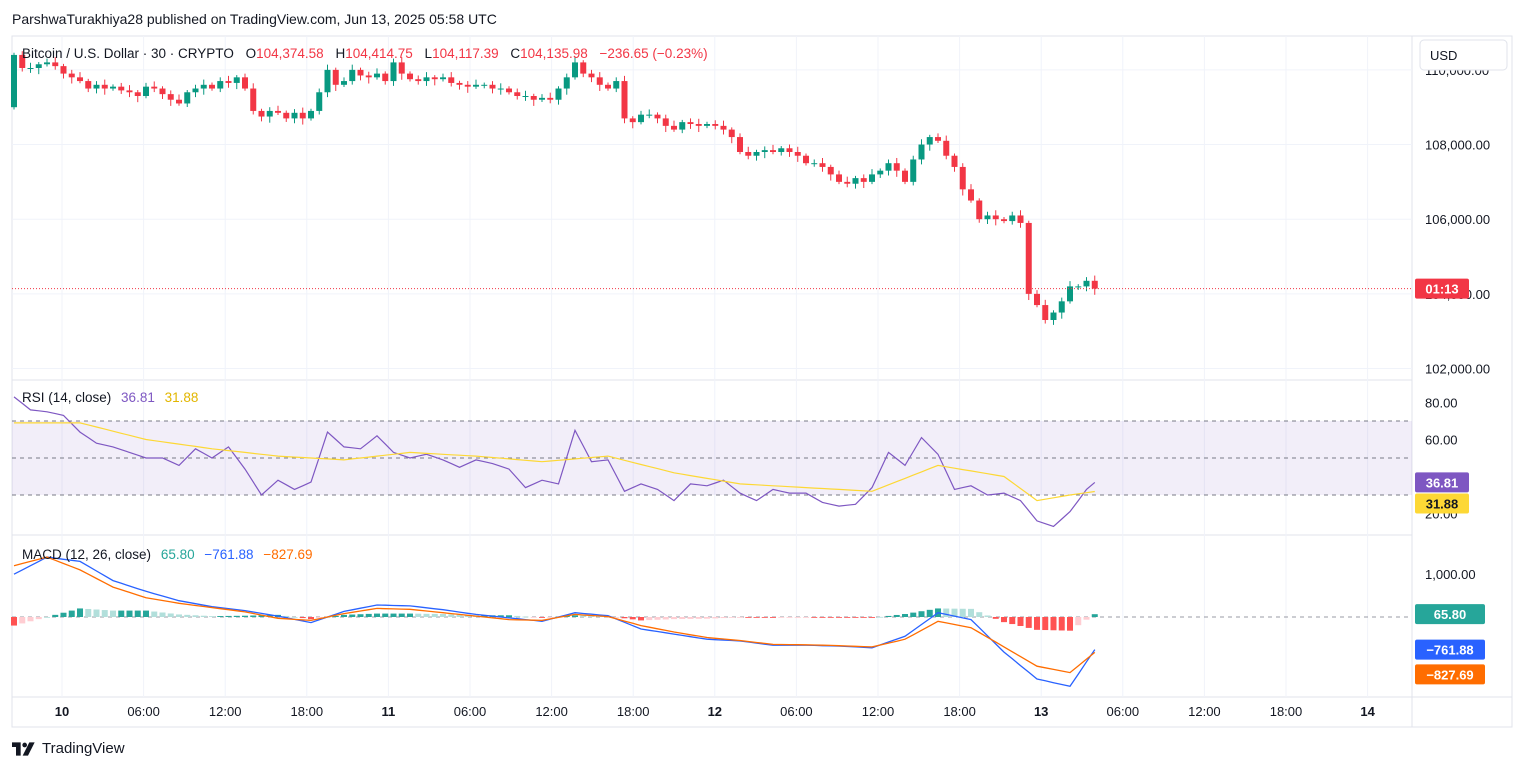 This screenshot has height=772, width=1524. I want to click on time-tick-label: 12:00, so click(878, 711).